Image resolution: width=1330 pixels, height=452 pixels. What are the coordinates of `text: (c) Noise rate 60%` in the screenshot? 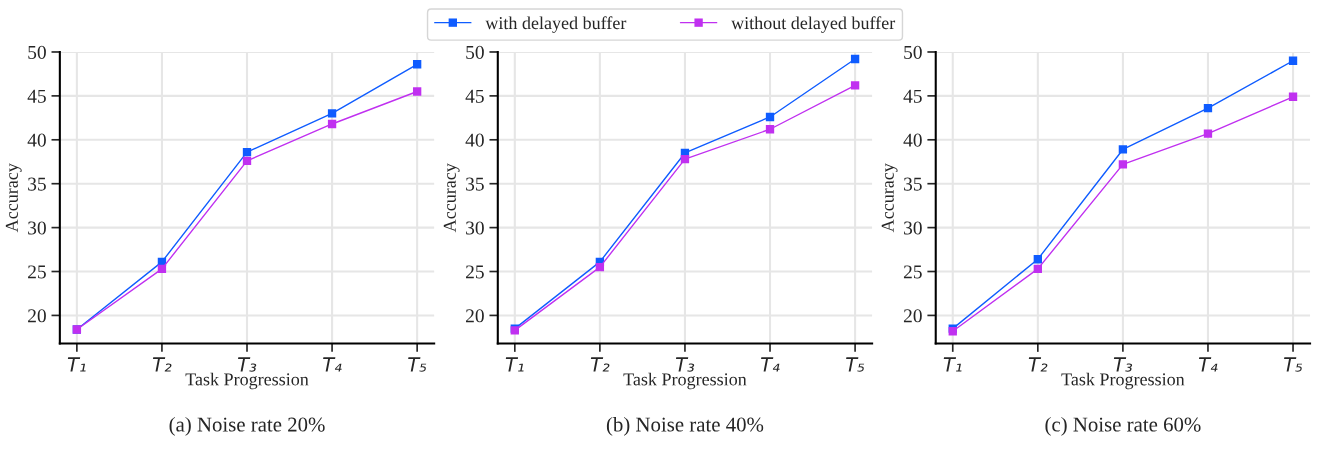 It's located at (1123, 426).